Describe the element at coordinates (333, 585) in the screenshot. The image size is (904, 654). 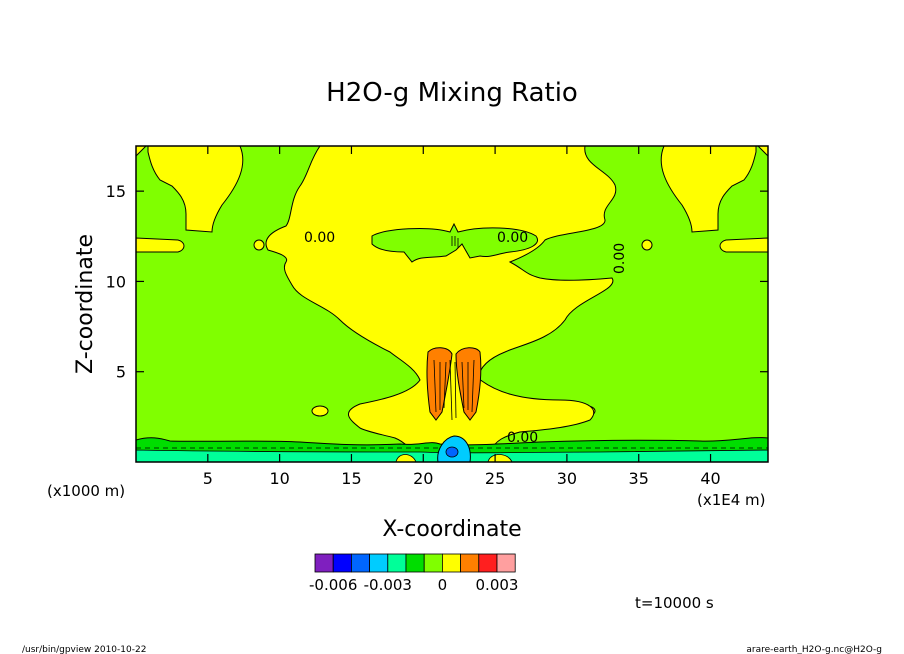
I see `colorbar-tick-label: -0.006` at that location.